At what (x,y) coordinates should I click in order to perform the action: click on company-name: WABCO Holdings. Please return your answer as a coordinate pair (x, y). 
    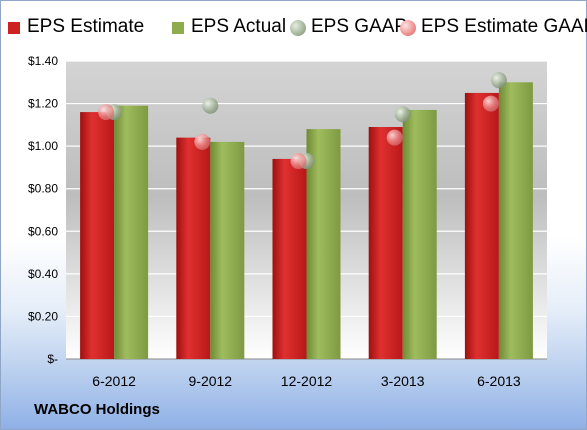
    Looking at the image, I should click on (97, 409).